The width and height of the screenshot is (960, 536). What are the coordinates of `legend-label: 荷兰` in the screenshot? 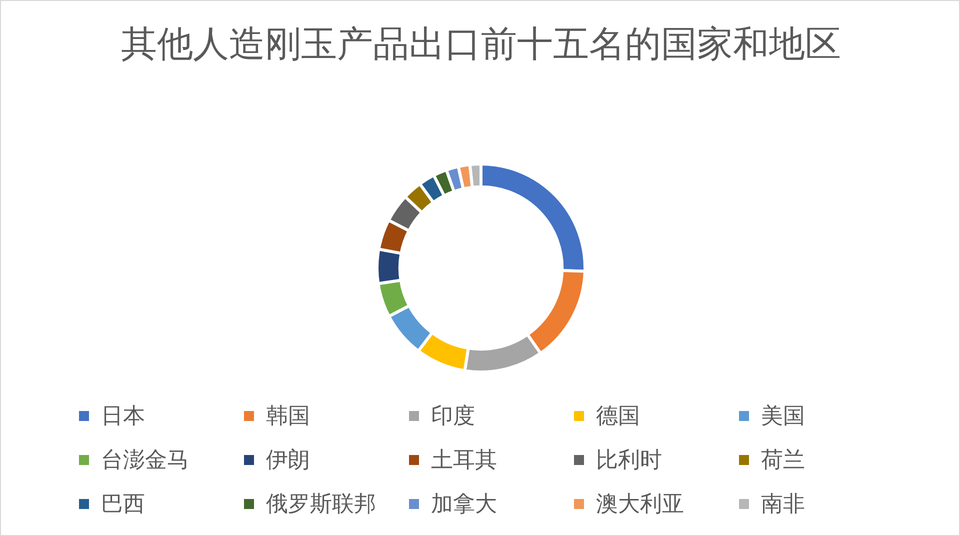 It's located at (783, 461).